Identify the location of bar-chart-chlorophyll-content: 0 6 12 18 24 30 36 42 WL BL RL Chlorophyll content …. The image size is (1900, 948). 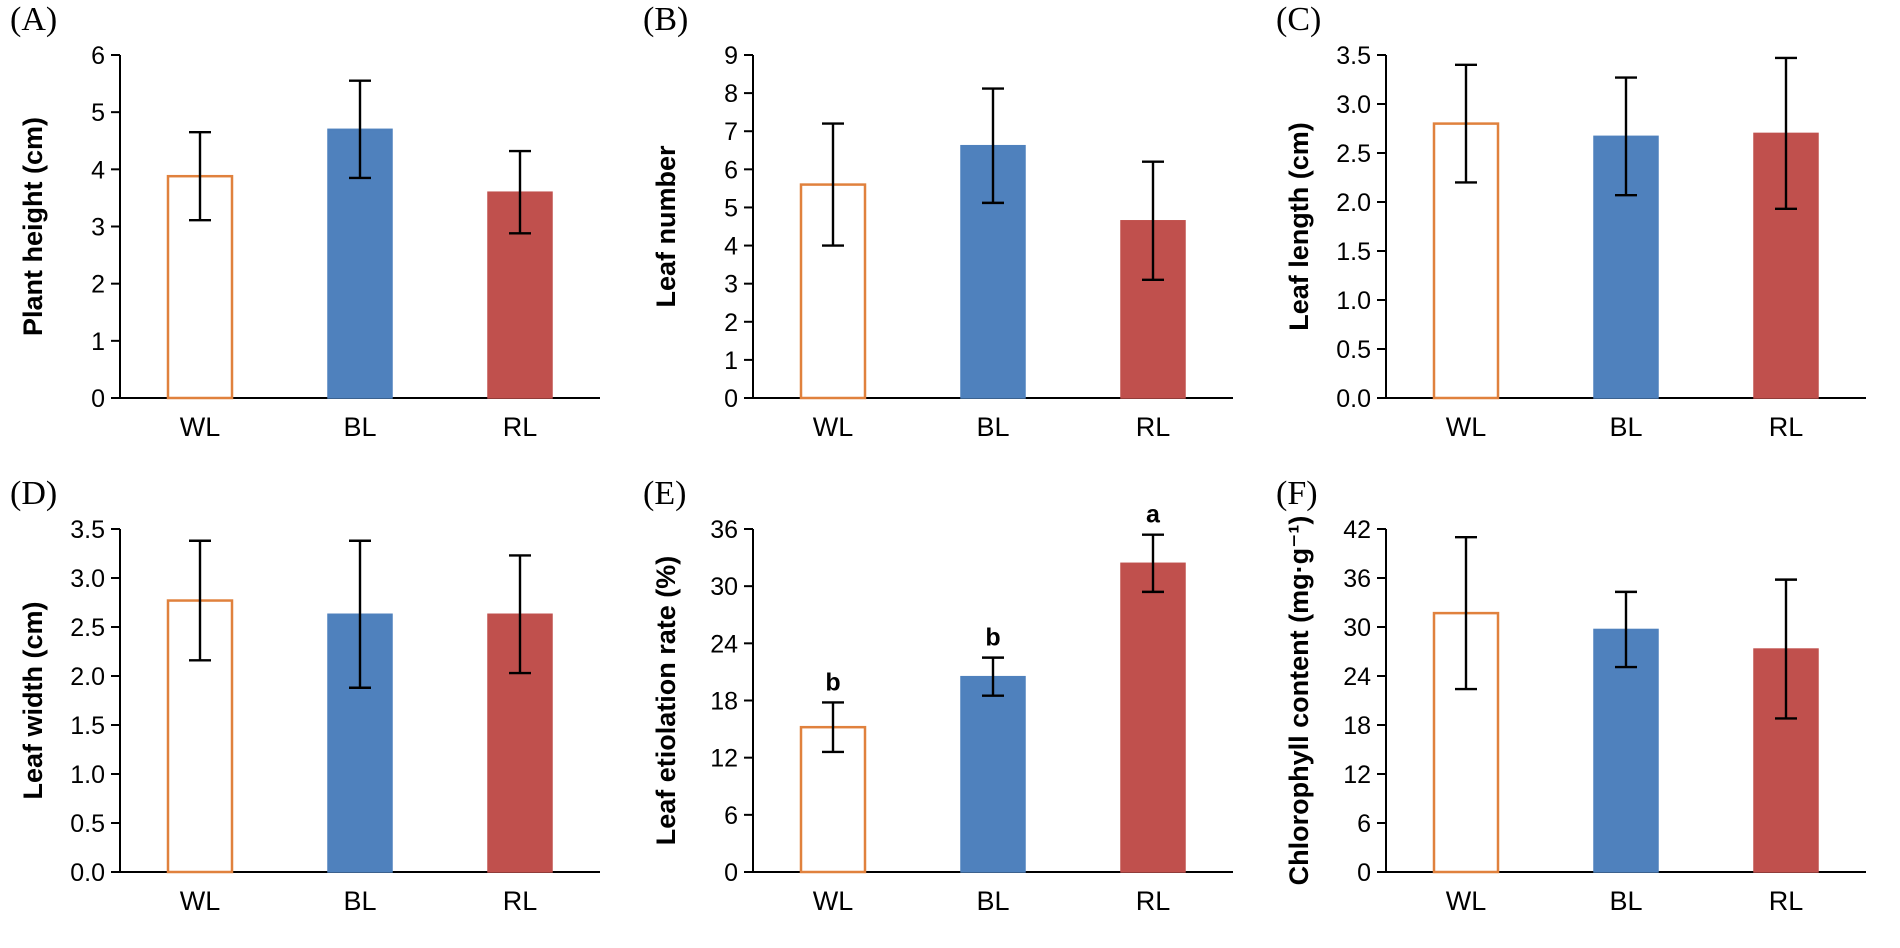
(1575, 716).